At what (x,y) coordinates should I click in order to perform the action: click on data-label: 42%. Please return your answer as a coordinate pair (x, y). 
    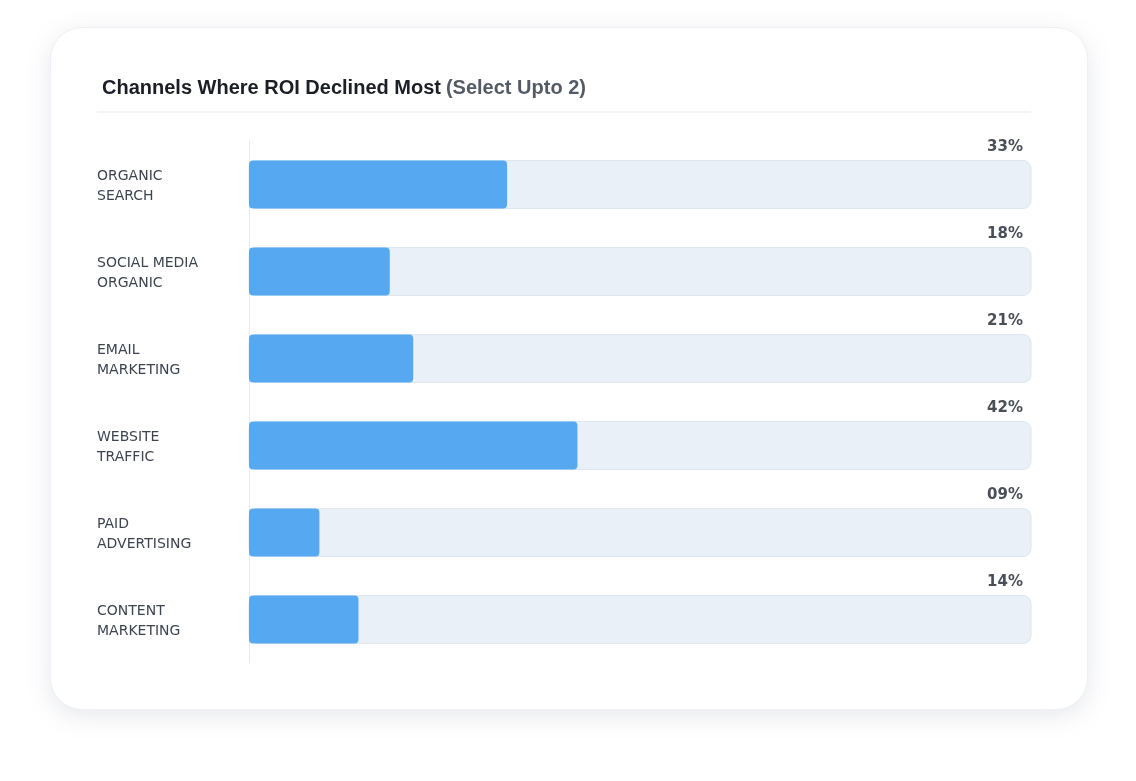
    Looking at the image, I should click on (1005, 407).